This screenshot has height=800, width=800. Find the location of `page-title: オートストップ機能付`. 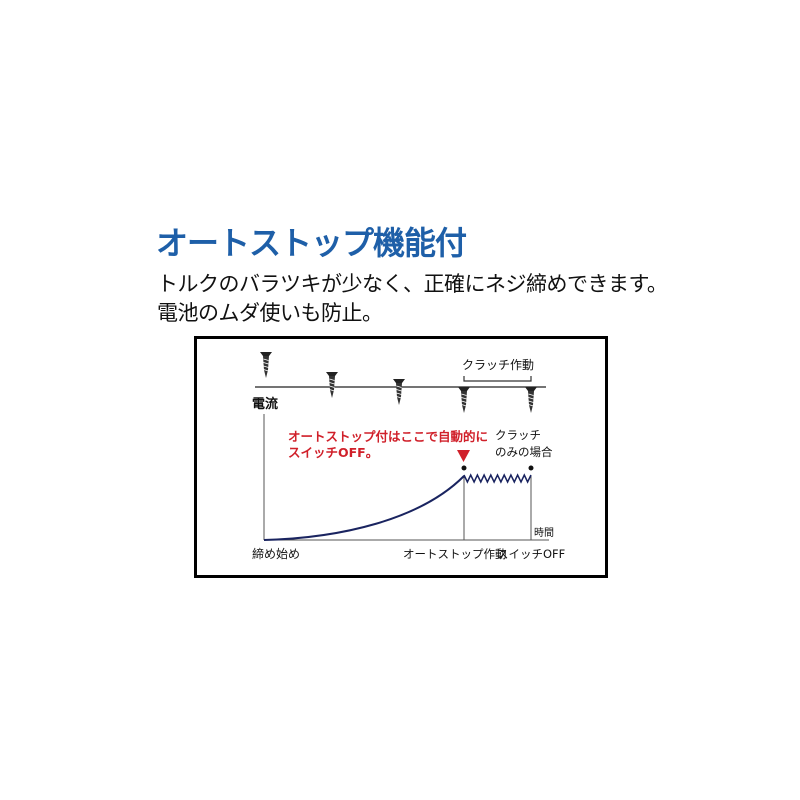

page-title: オートストップ機能付 is located at coordinates (311, 243).